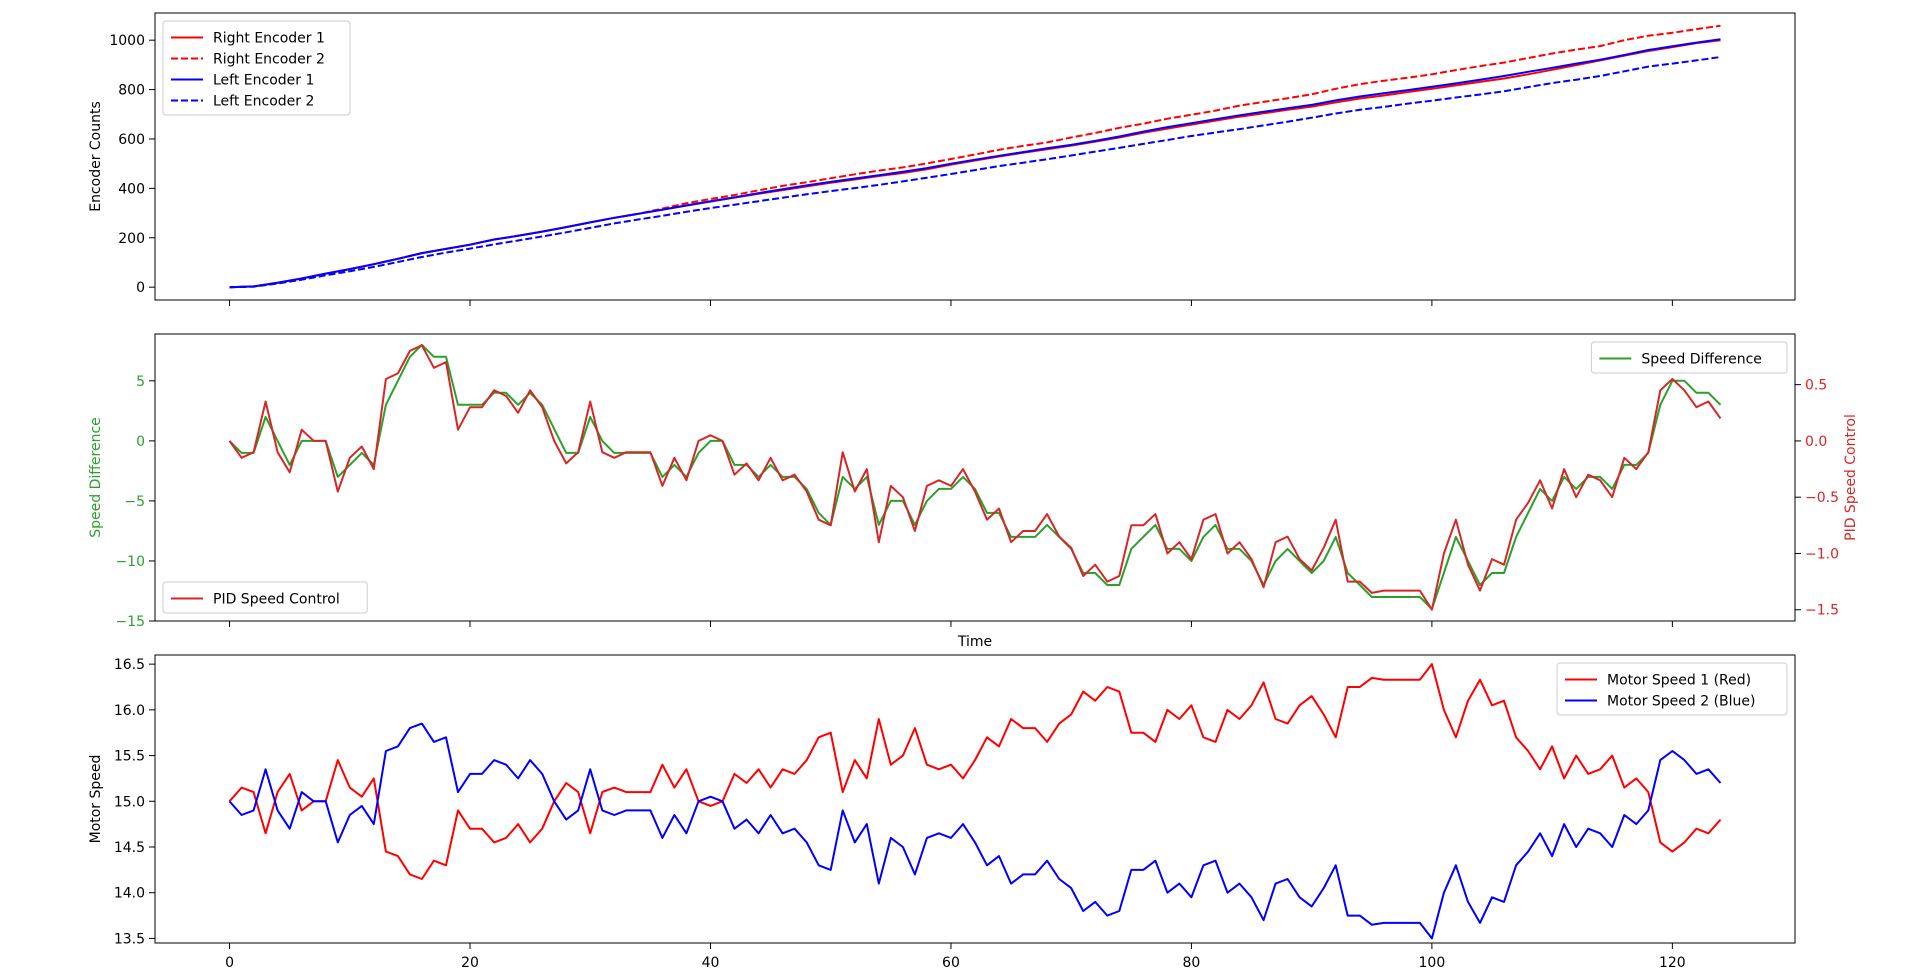  I want to click on x-tick-label: 40, so click(711, 963).